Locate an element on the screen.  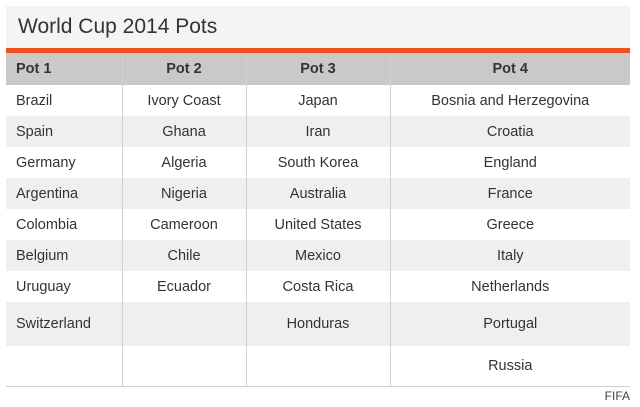
table-cell: Colombia is located at coordinates (64, 224).